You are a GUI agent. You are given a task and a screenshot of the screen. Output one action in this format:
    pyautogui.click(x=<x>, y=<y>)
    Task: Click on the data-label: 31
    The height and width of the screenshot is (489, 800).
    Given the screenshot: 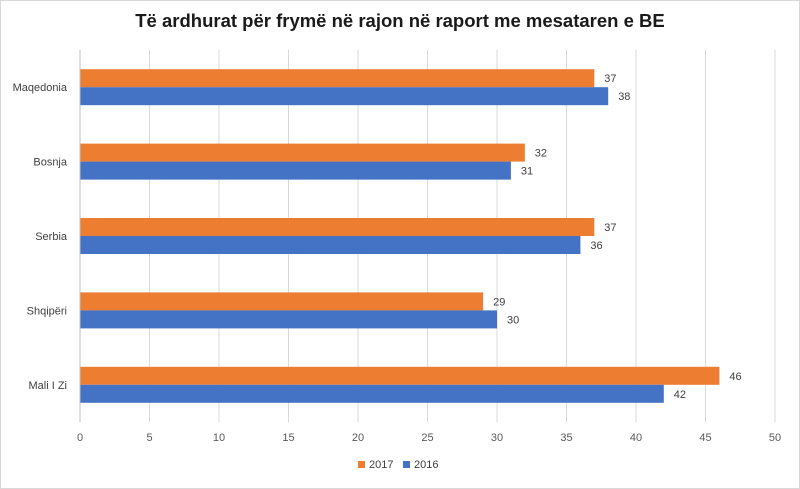 What is the action you would take?
    pyautogui.click(x=527, y=172)
    